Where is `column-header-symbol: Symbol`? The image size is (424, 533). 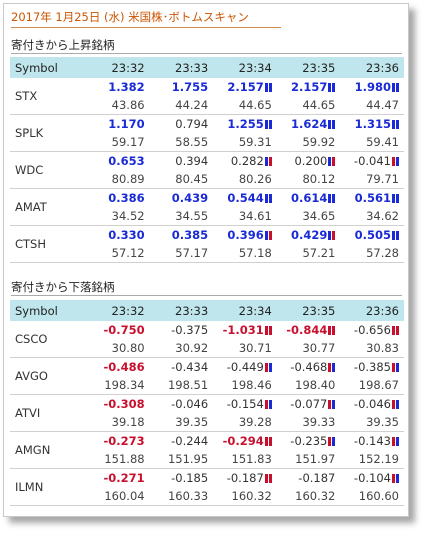
column-header-symbol: Symbol is located at coordinates (48, 310).